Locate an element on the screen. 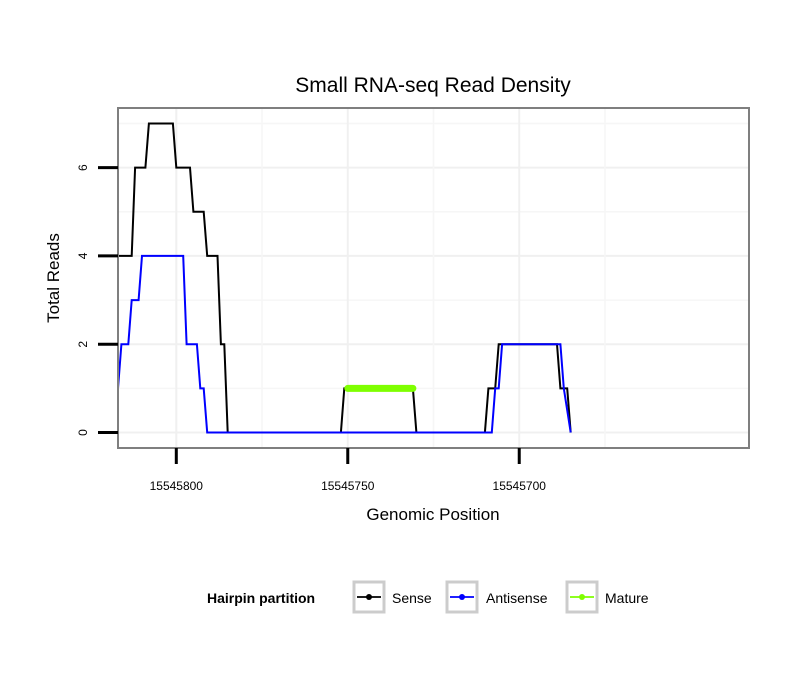  legend-dot-sense is located at coordinates (369, 597).